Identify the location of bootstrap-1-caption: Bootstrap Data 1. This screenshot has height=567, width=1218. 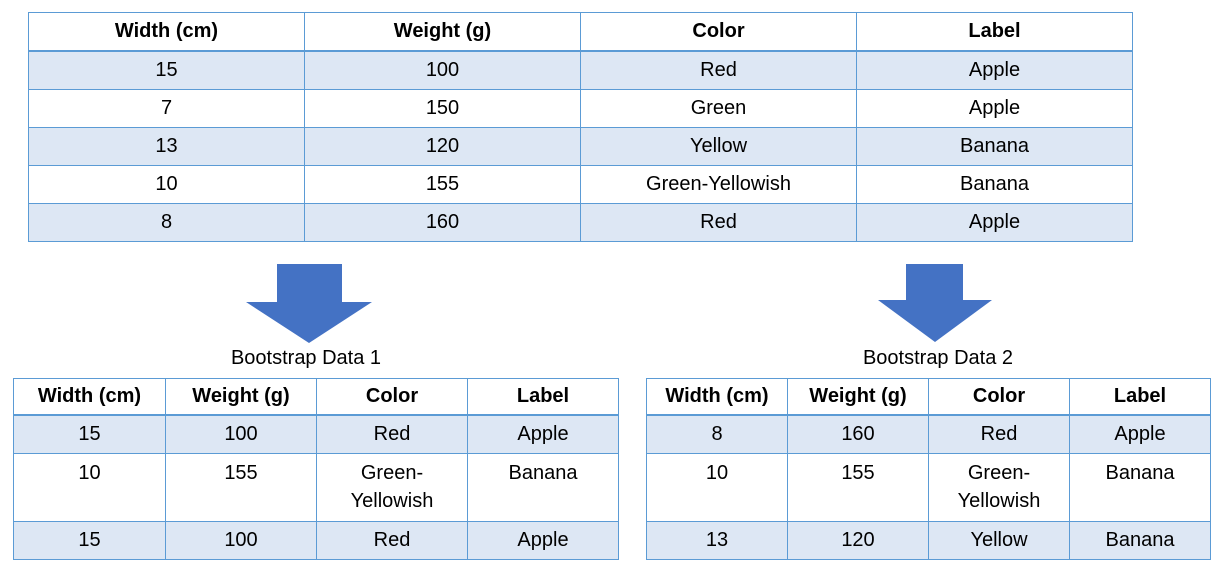
(306, 358).